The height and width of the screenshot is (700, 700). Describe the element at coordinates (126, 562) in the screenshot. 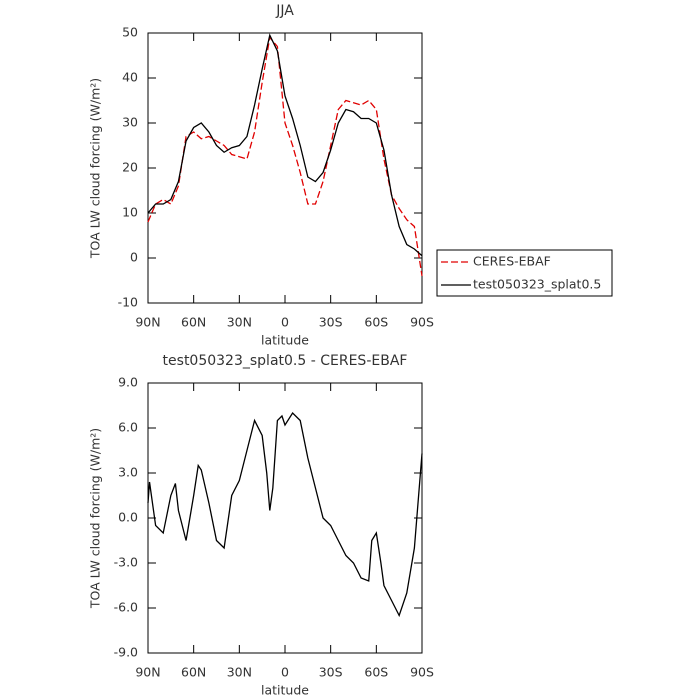

I see `y-tick-label: -3.0` at that location.